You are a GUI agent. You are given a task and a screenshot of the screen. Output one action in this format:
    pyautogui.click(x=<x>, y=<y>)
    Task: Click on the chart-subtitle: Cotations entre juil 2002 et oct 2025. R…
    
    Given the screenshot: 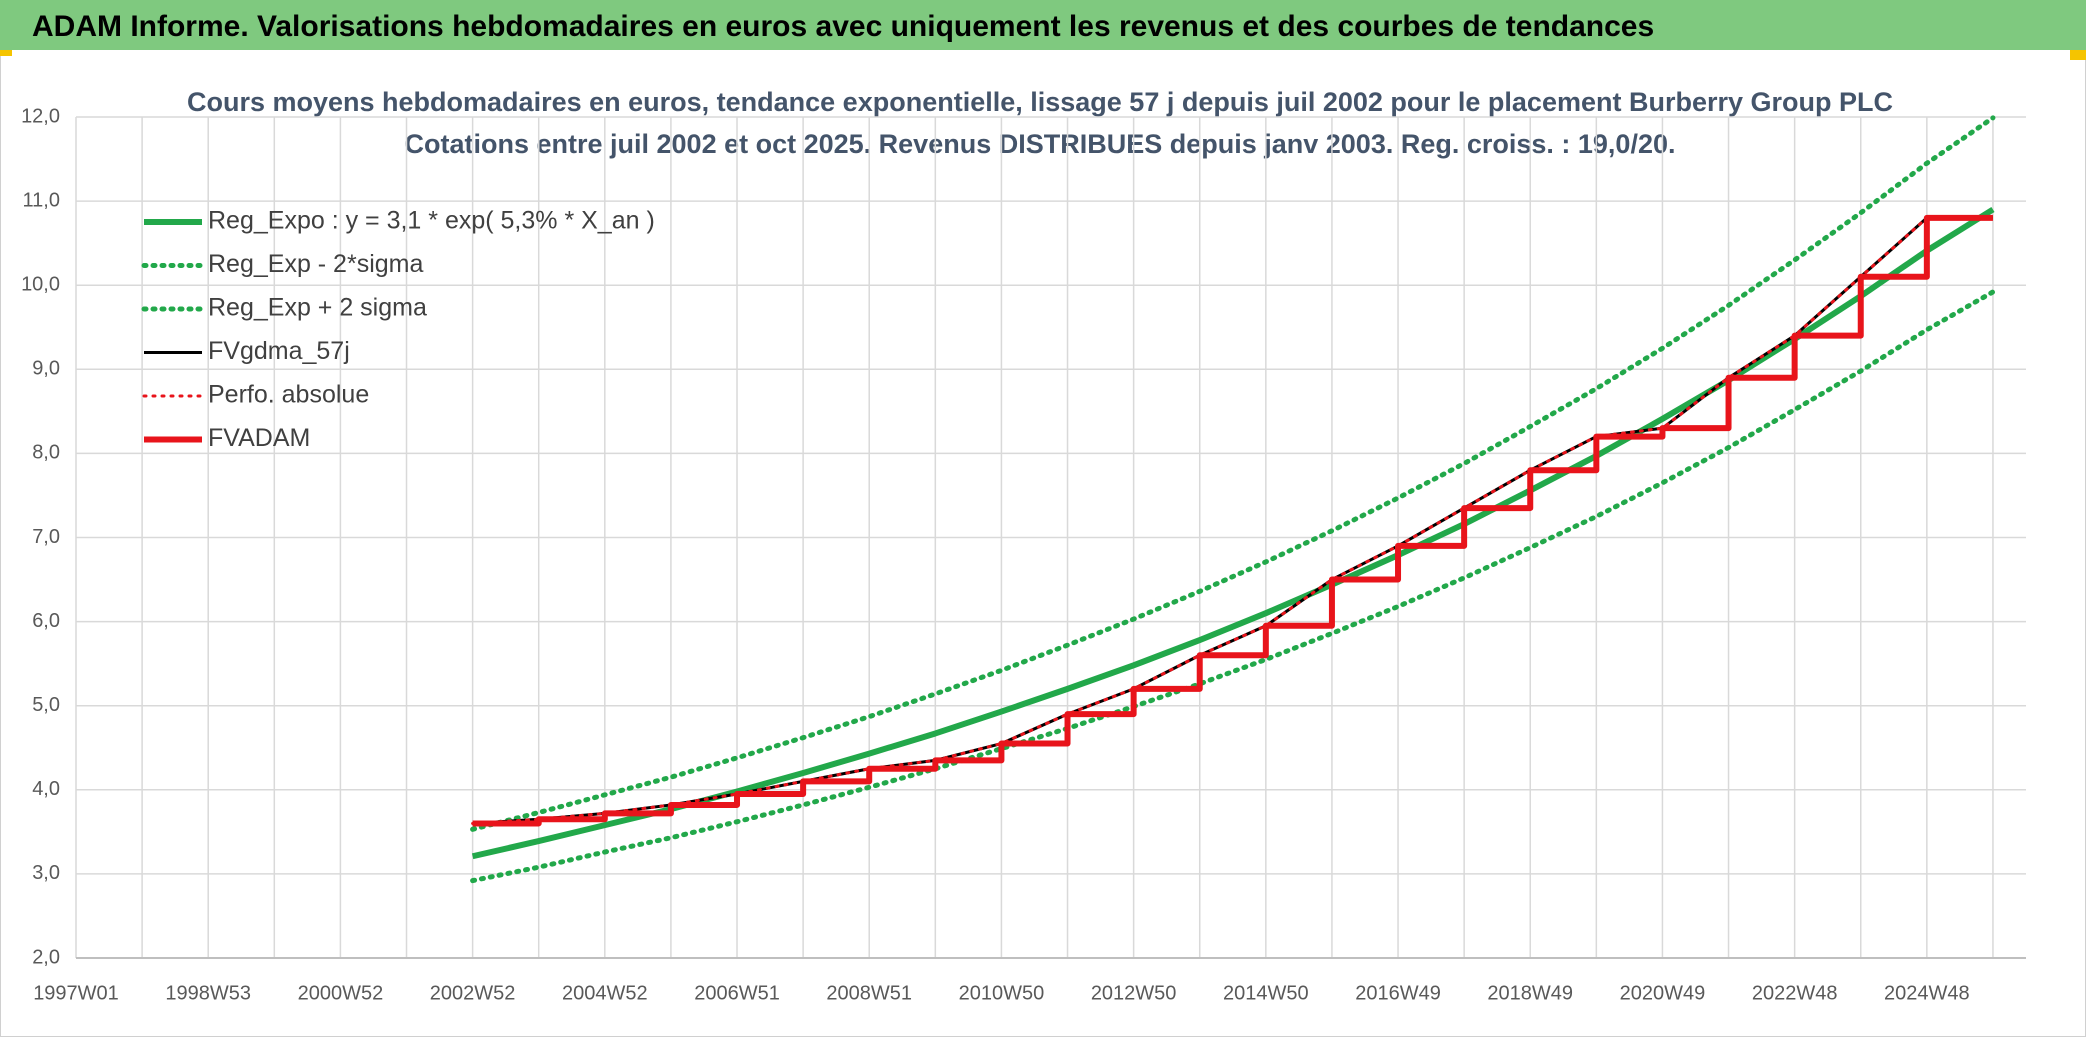 What is the action you would take?
    pyautogui.click(x=1040, y=144)
    